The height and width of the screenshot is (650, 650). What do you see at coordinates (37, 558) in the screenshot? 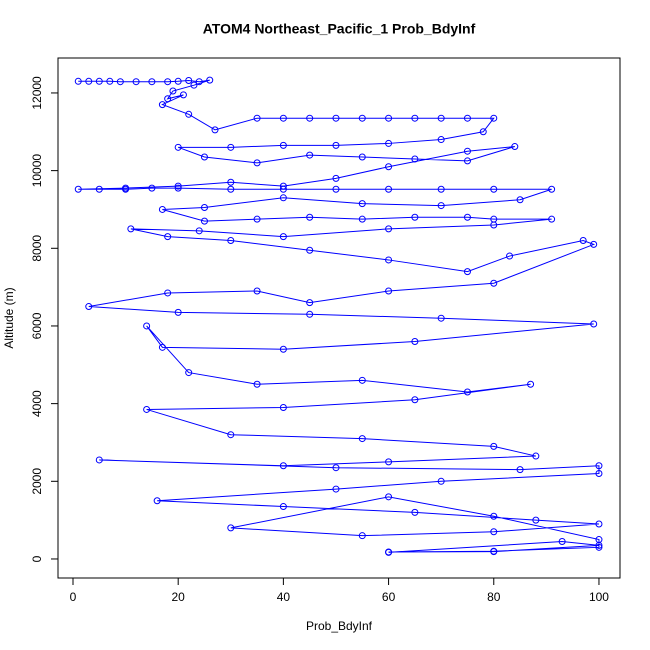
I see `y-tick-label: 0` at bounding box center [37, 558].